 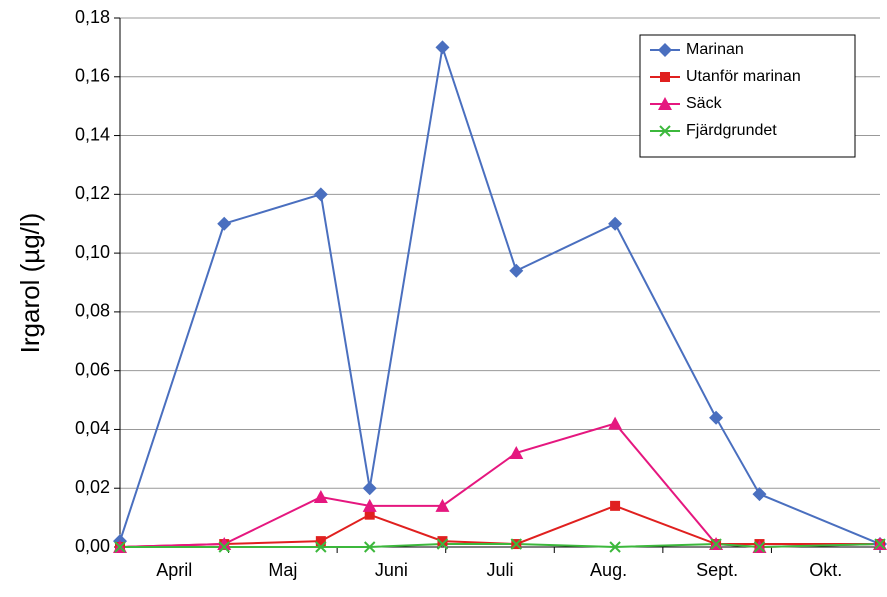 I want to click on x-tick-label: Okt., so click(x=825, y=570).